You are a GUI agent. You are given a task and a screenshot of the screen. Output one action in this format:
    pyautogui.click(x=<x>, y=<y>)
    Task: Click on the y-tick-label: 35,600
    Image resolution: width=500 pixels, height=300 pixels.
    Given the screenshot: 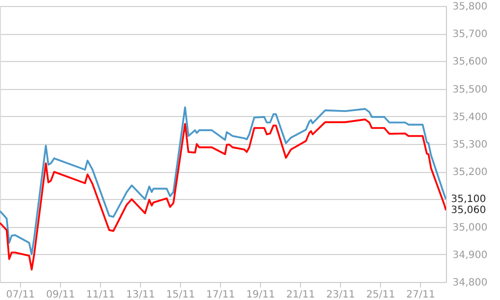 What is the action you would take?
    pyautogui.click(x=470, y=62)
    